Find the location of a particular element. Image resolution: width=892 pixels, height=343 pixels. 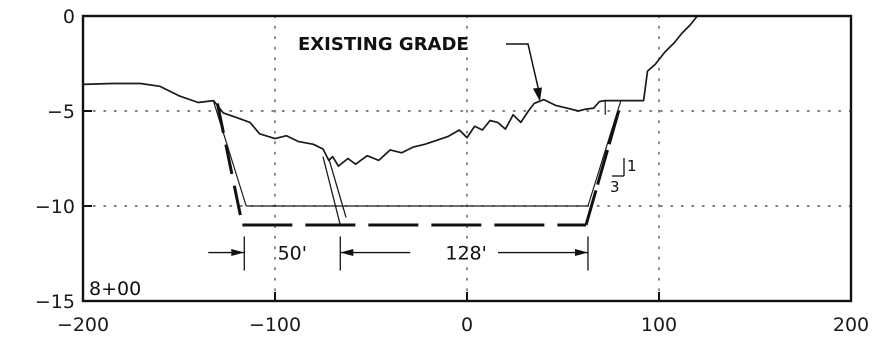

mid-wall-a is located at coordinates (331, 191).